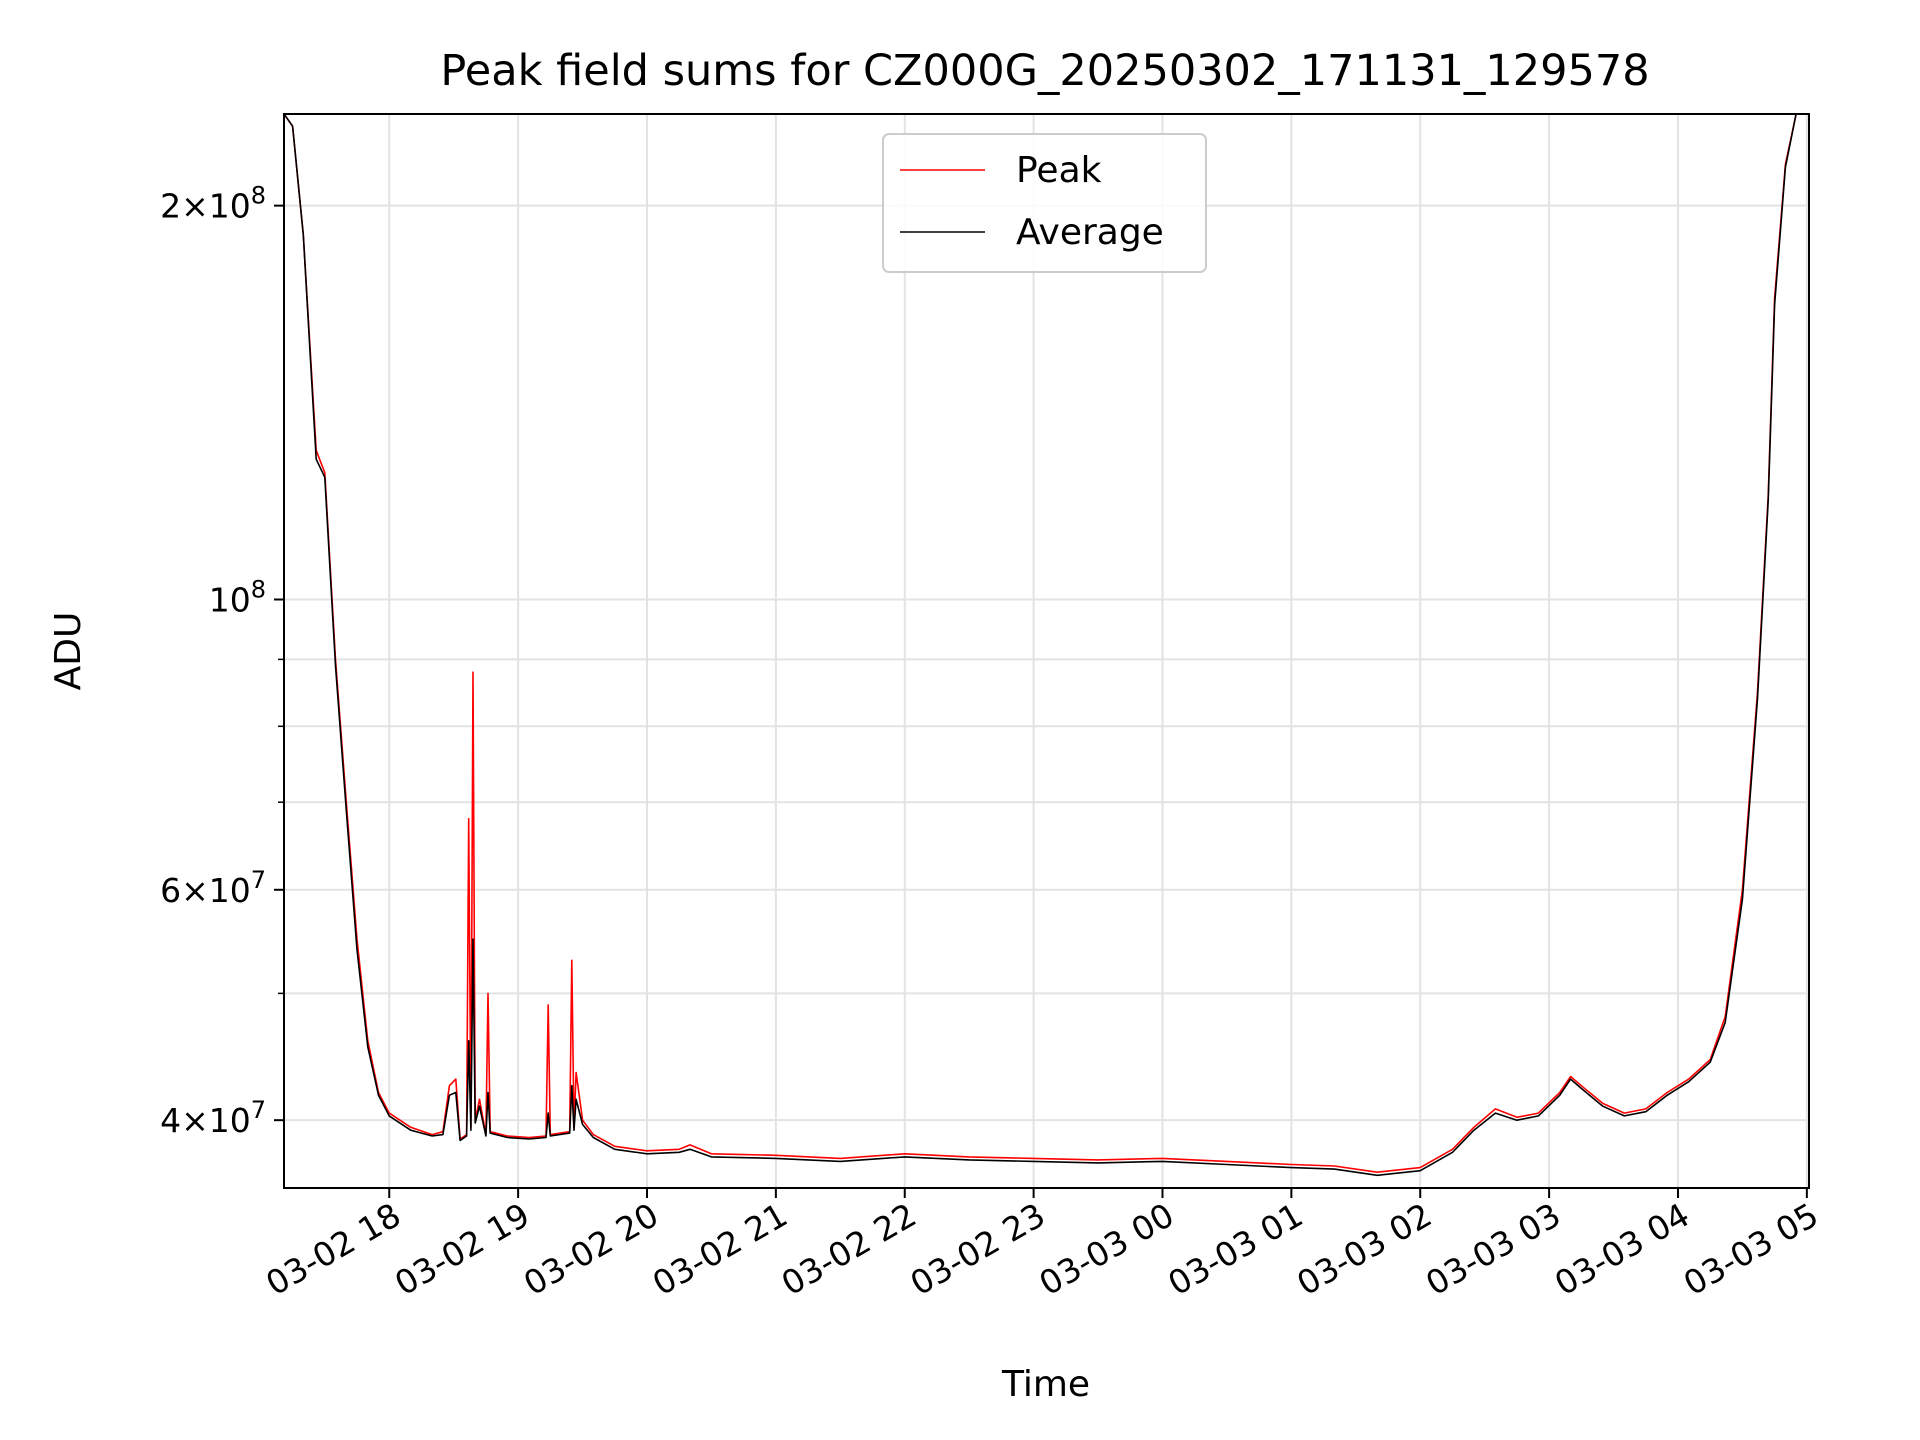 The height and width of the screenshot is (1440, 1920). I want to click on x-axis-label: Time, so click(1045, 1384).